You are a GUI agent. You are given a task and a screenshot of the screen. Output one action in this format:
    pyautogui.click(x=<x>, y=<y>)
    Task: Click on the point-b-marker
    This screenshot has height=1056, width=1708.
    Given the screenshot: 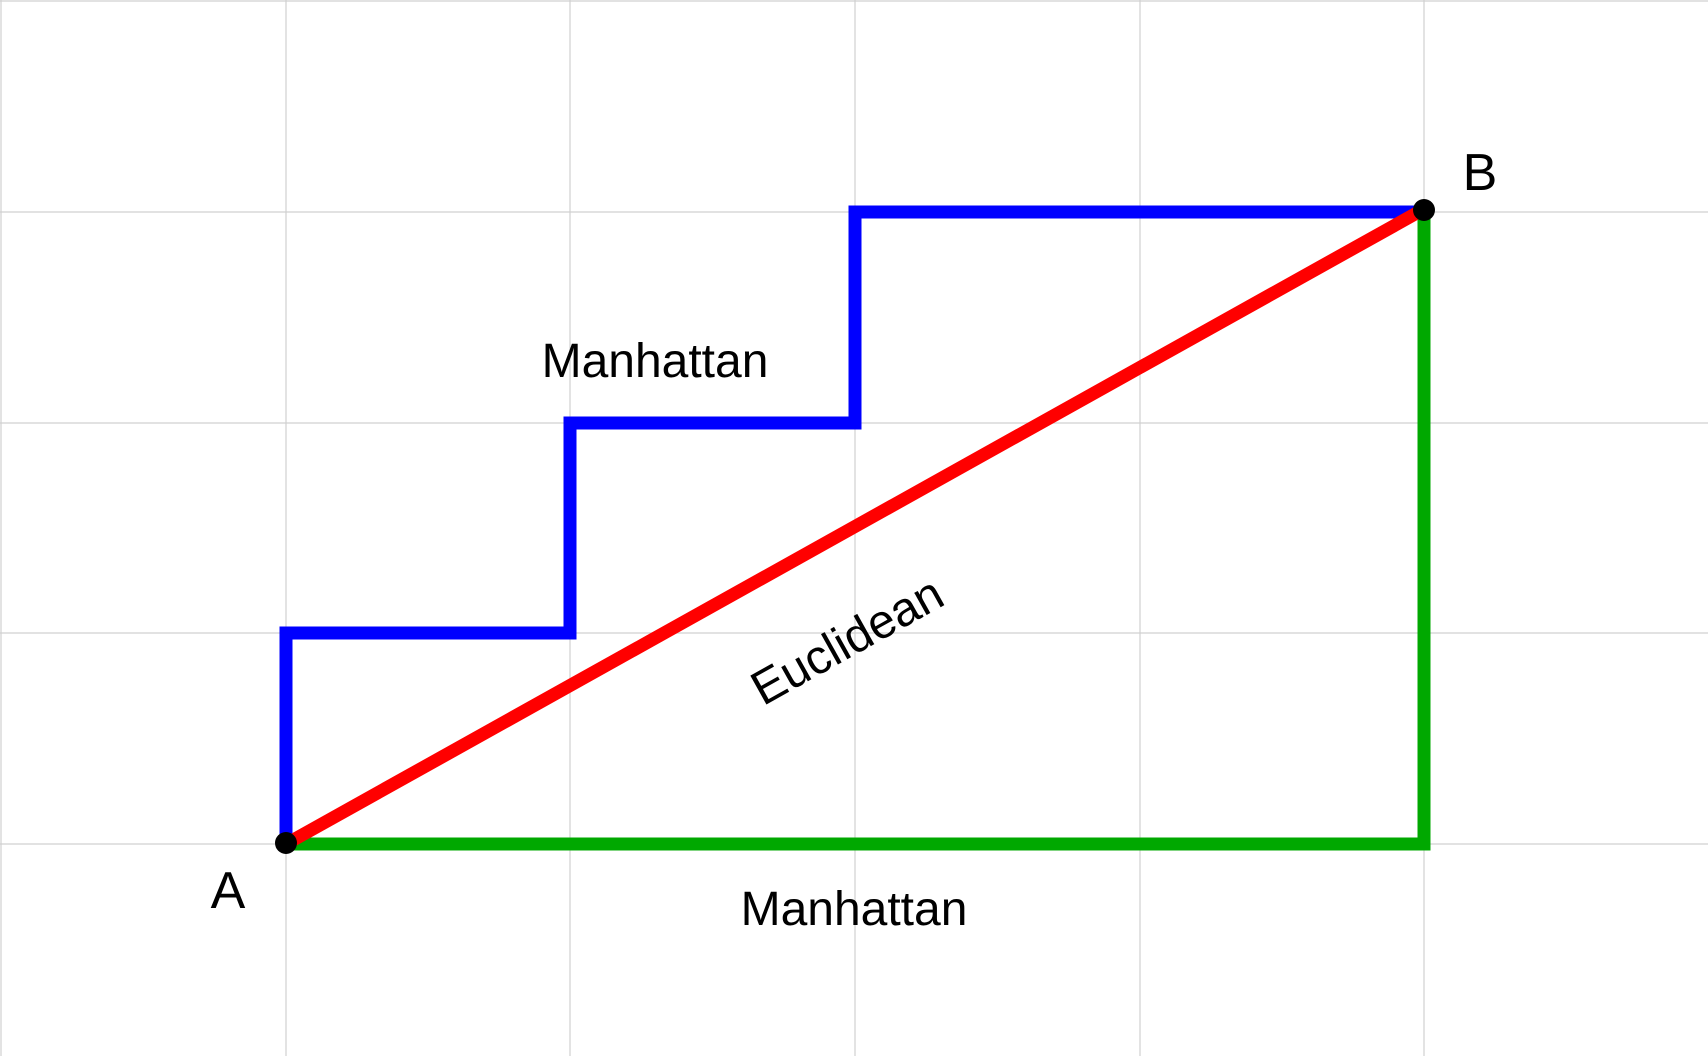 What is the action you would take?
    pyautogui.click(x=1424, y=210)
    